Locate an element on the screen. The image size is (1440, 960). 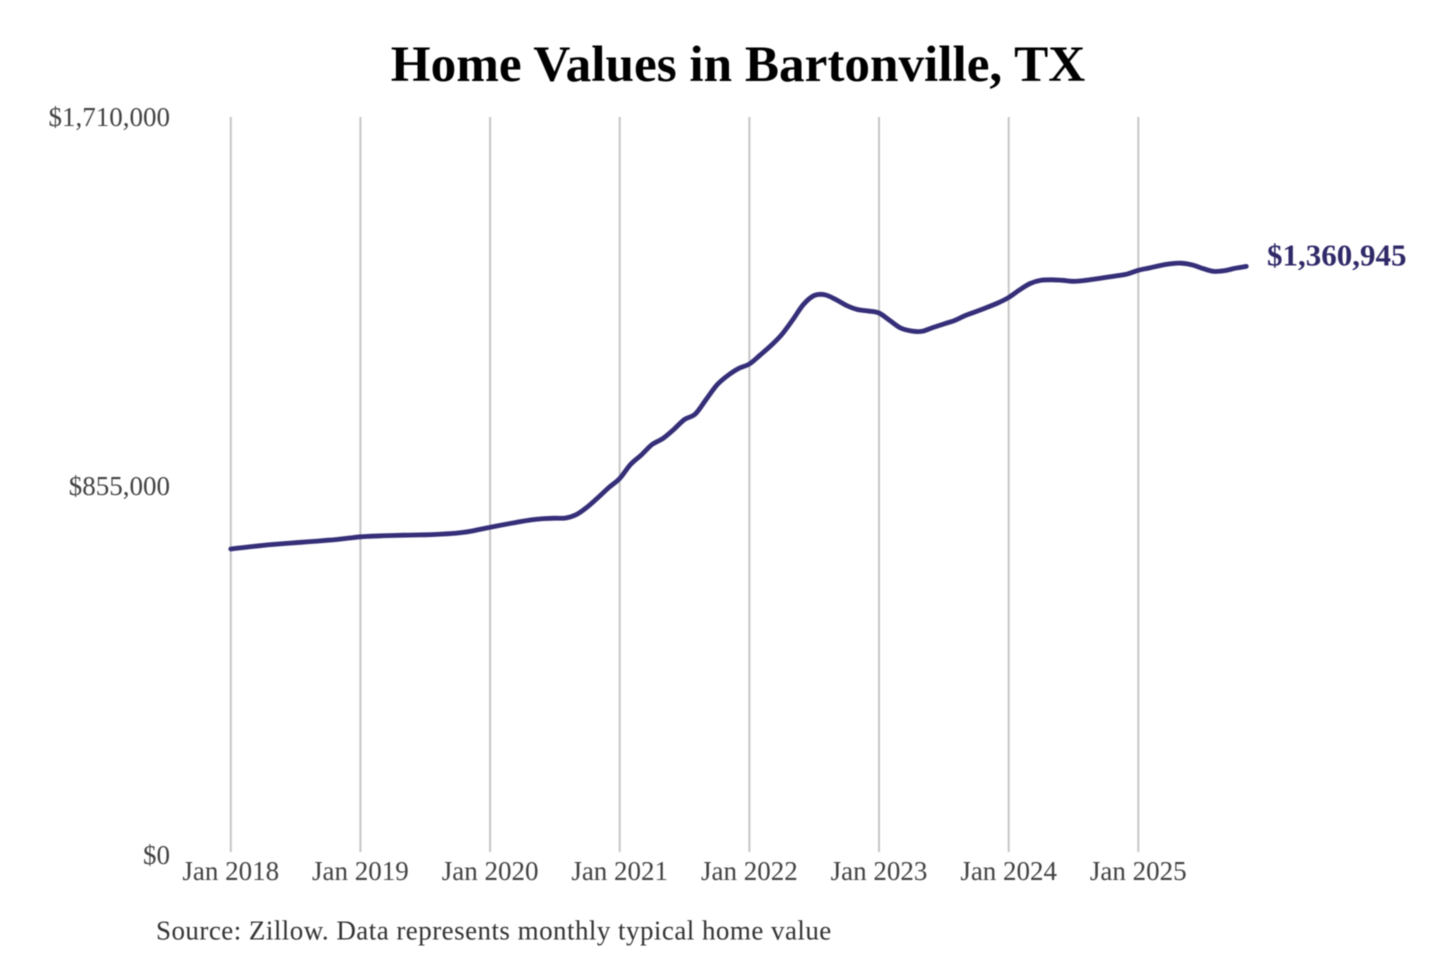
svg-text: $1,710,000 is located at coordinates (110, 117).